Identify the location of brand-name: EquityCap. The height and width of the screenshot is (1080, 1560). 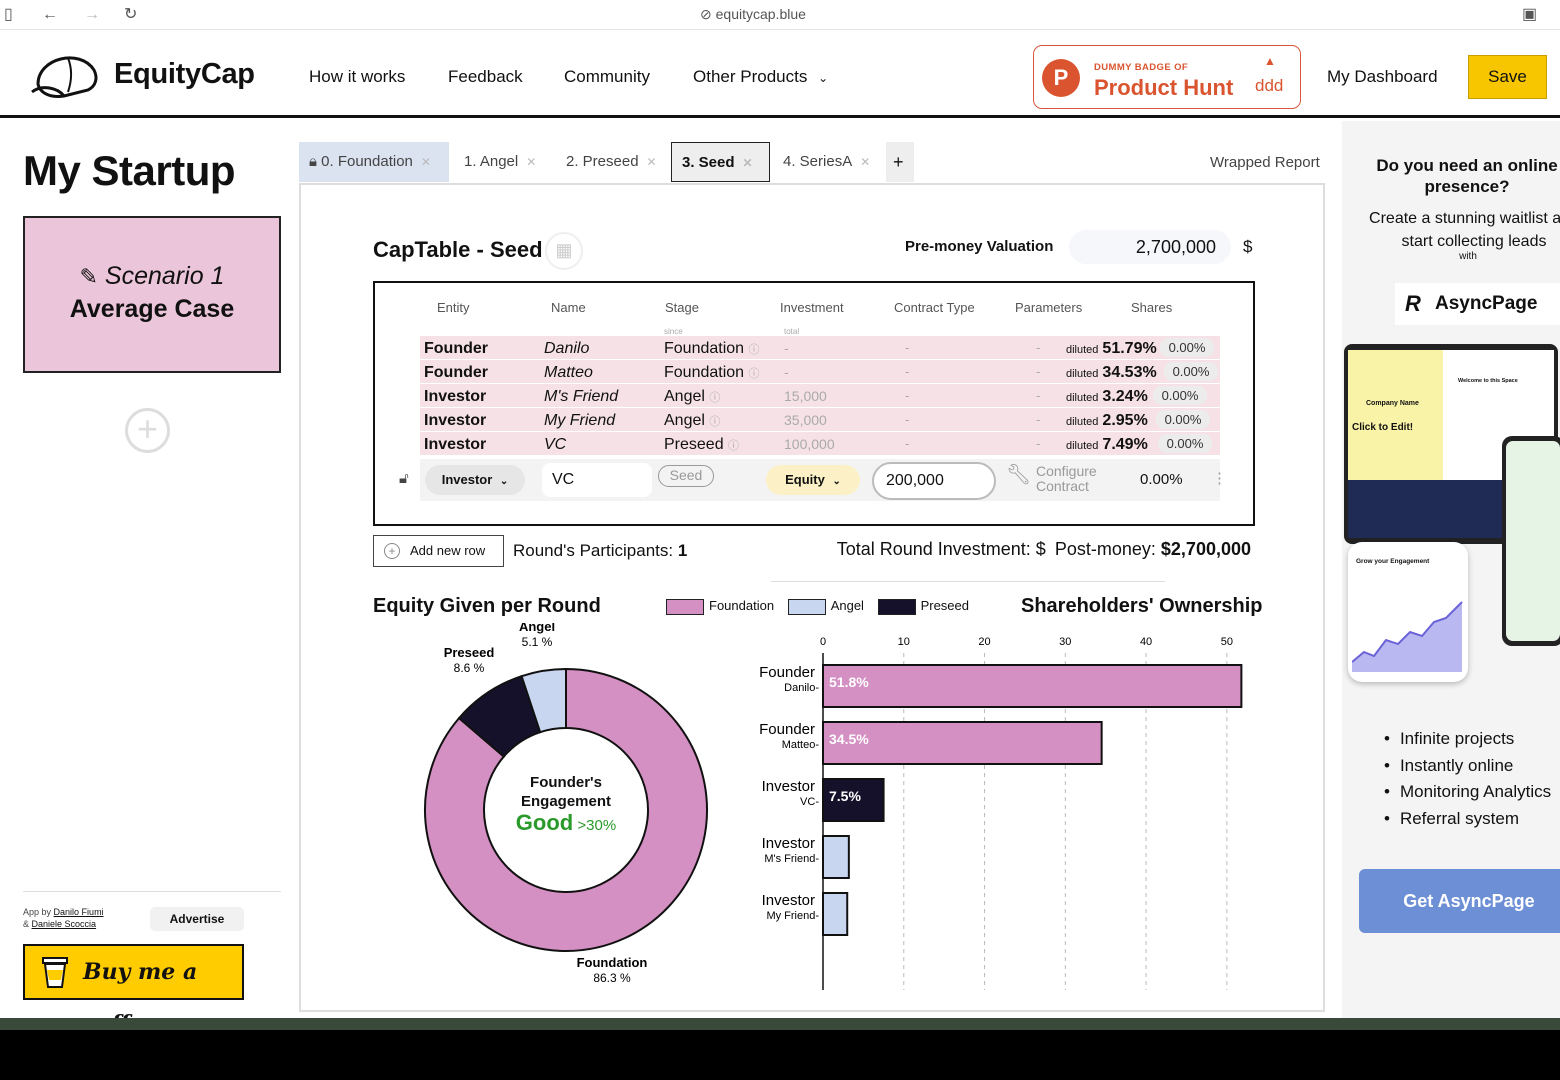
(184, 74).